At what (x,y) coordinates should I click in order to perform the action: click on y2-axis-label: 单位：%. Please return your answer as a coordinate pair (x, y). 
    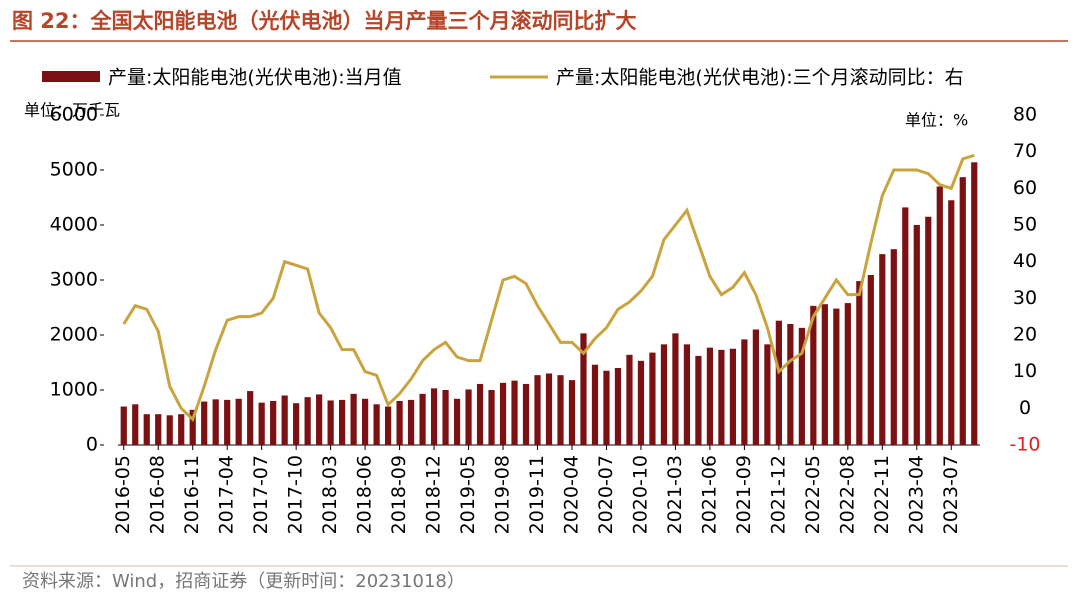
    Looking at the image, I should click on (936, 120).